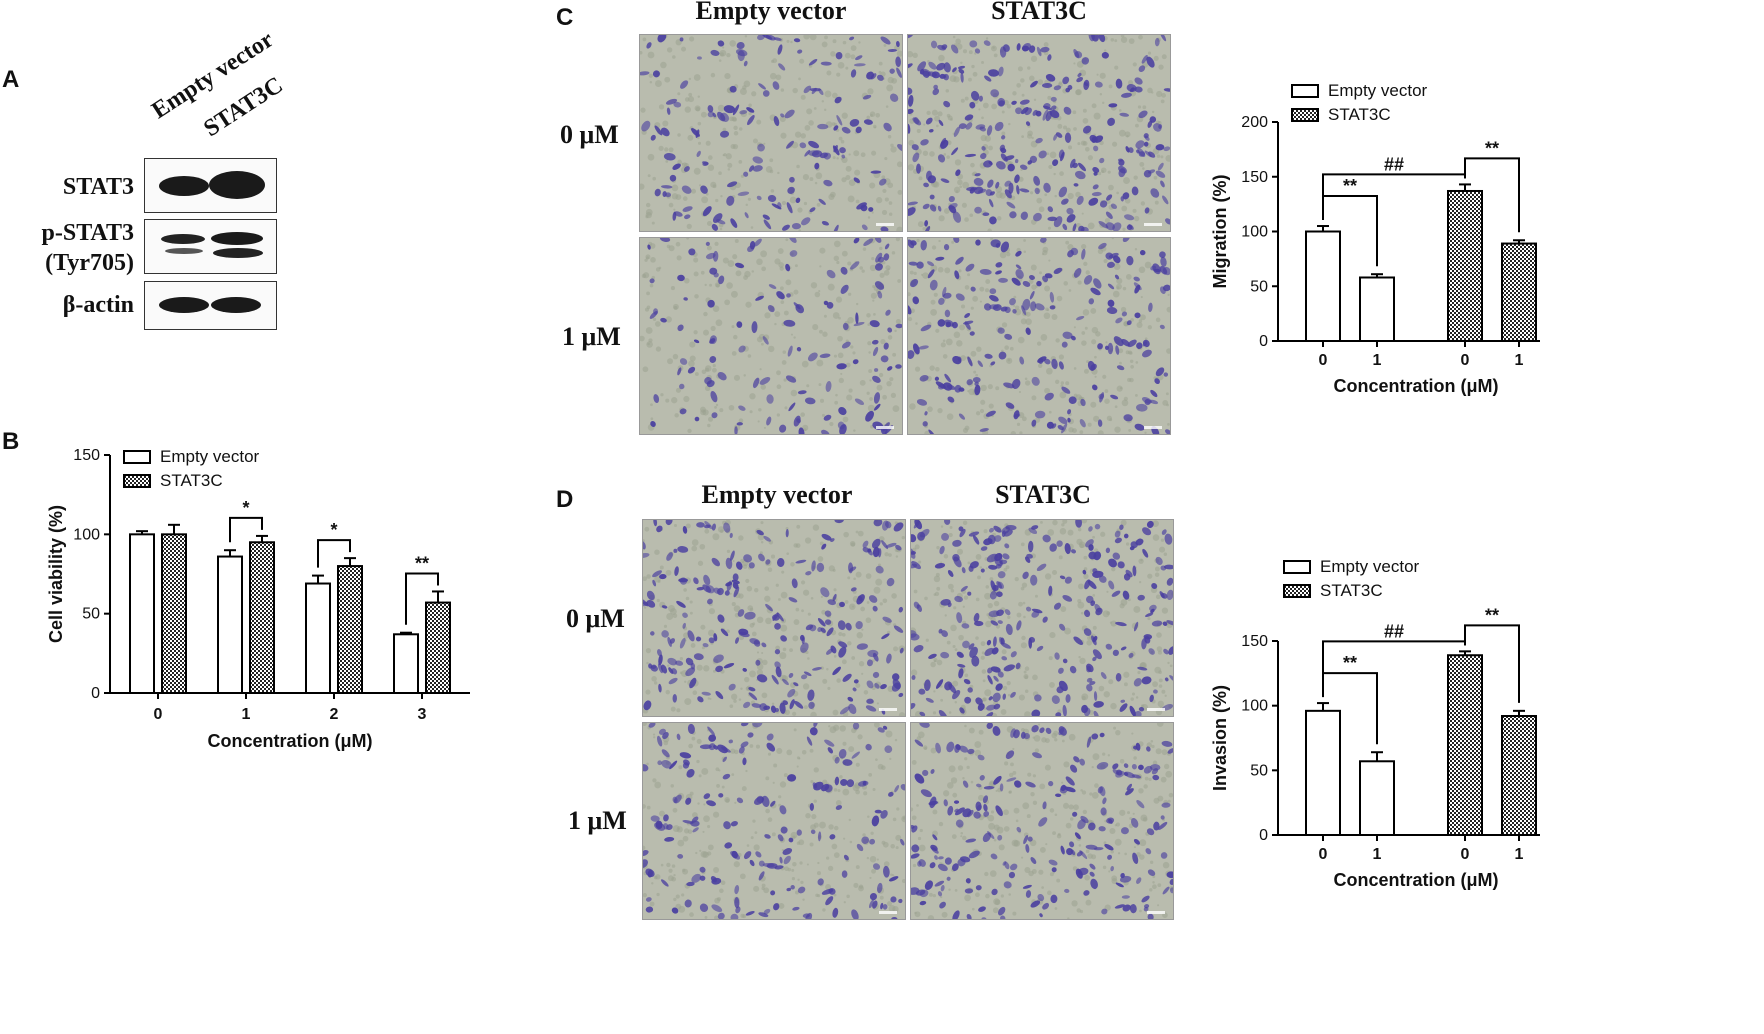 The width and height of the screenshot is (1764, 1034). Describe the element at coordinates (142, 614) in the screenshot. I see `b-bar` at that location.